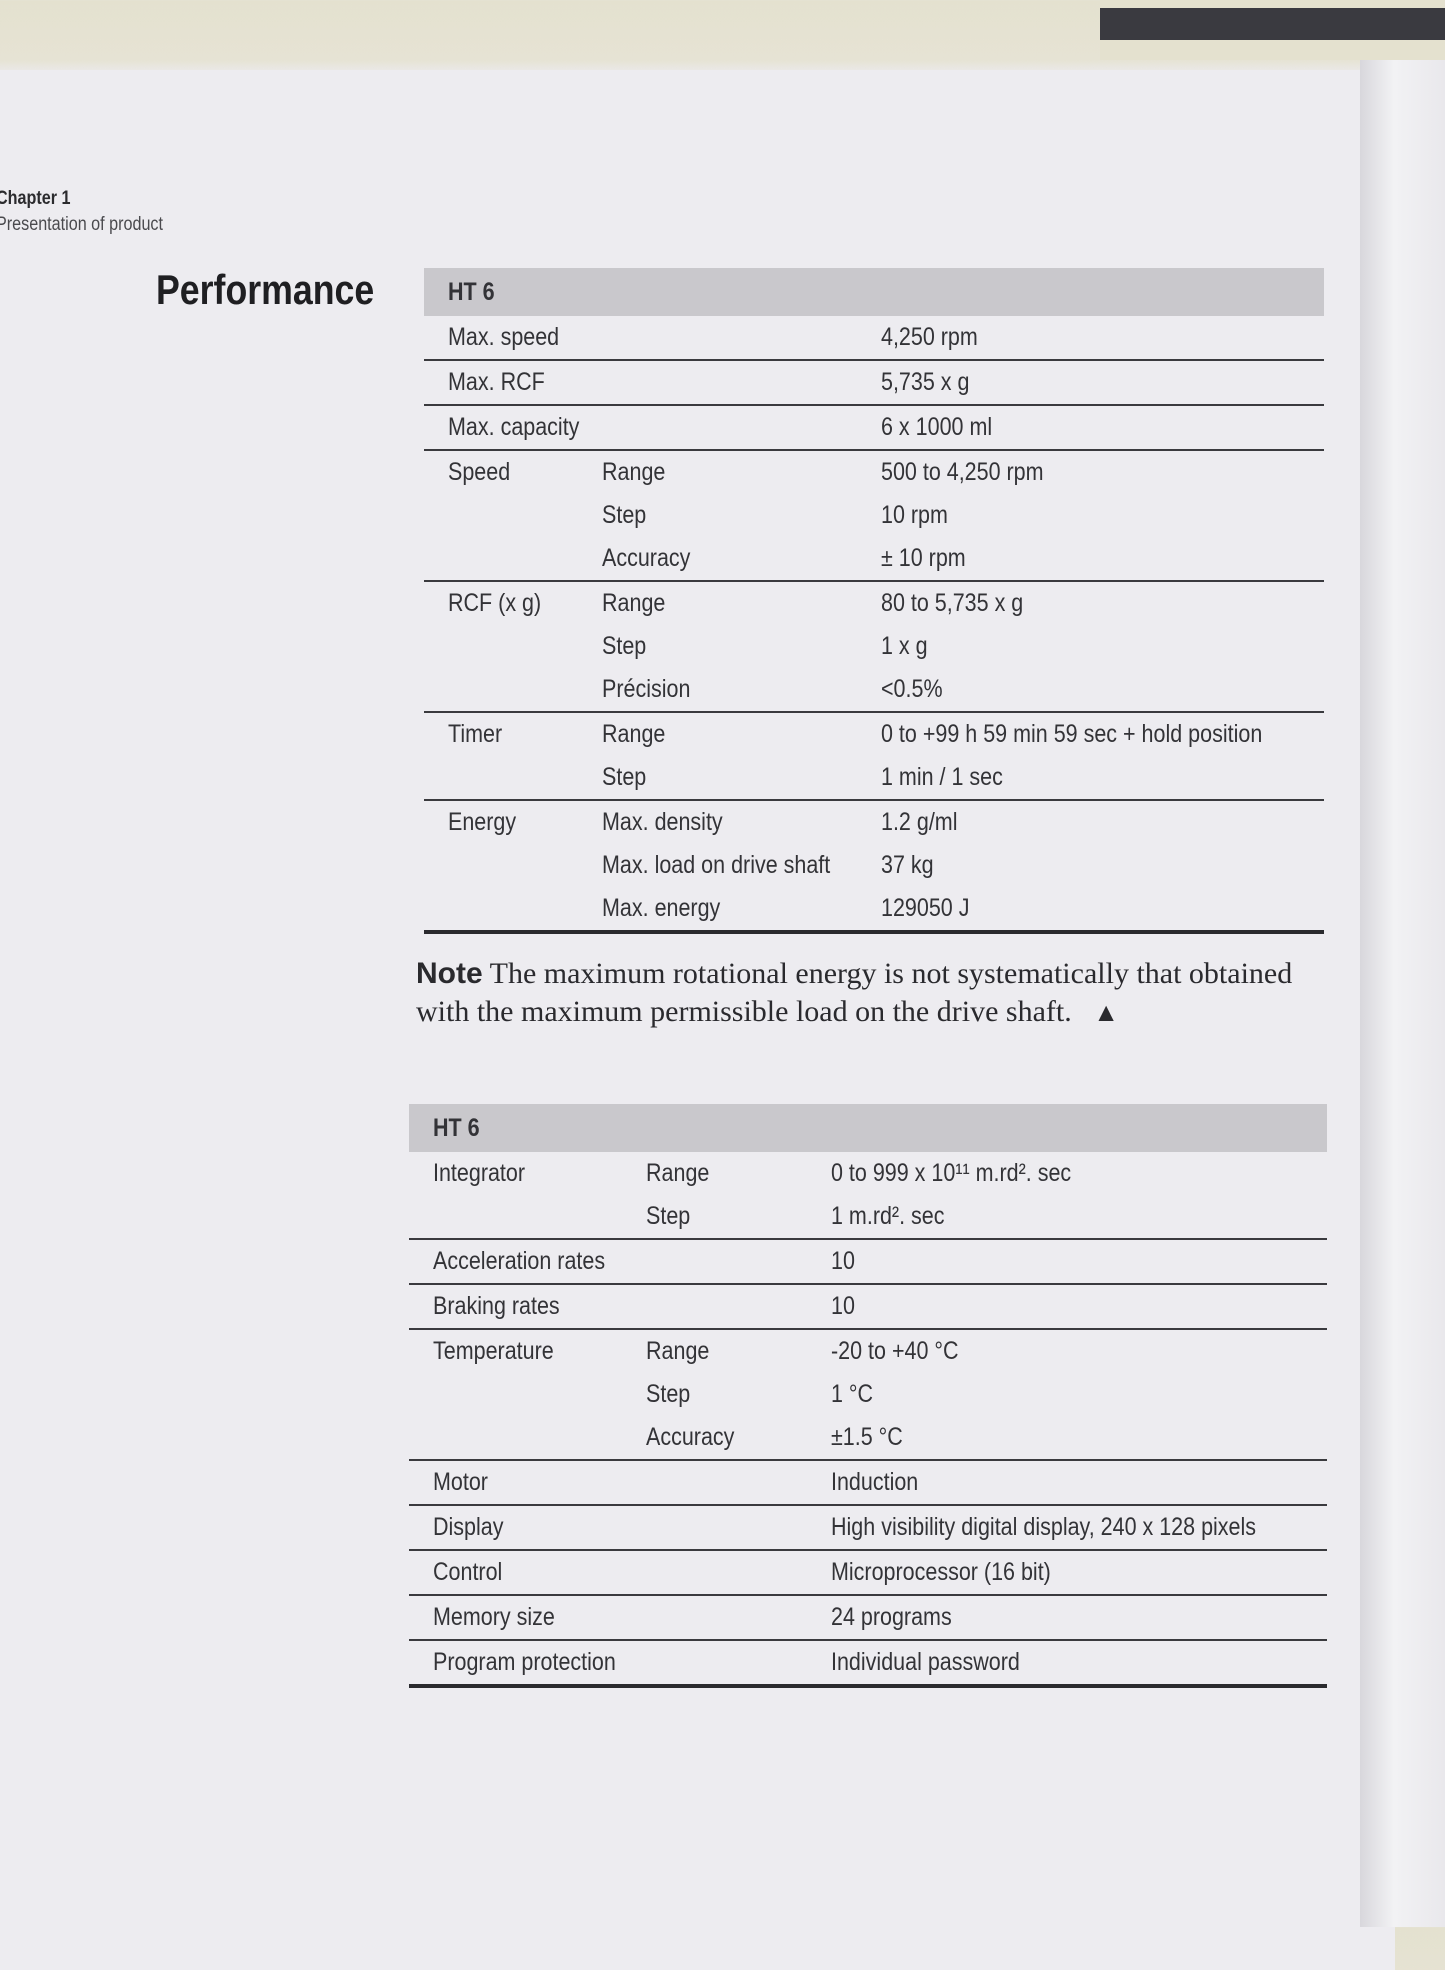 Image resolution: width=1445 pixels, height=1970 pixels. Describe the element at coordinates (495, 603) in the screenshot. I see `row-label: RCF (x g)` at that location.